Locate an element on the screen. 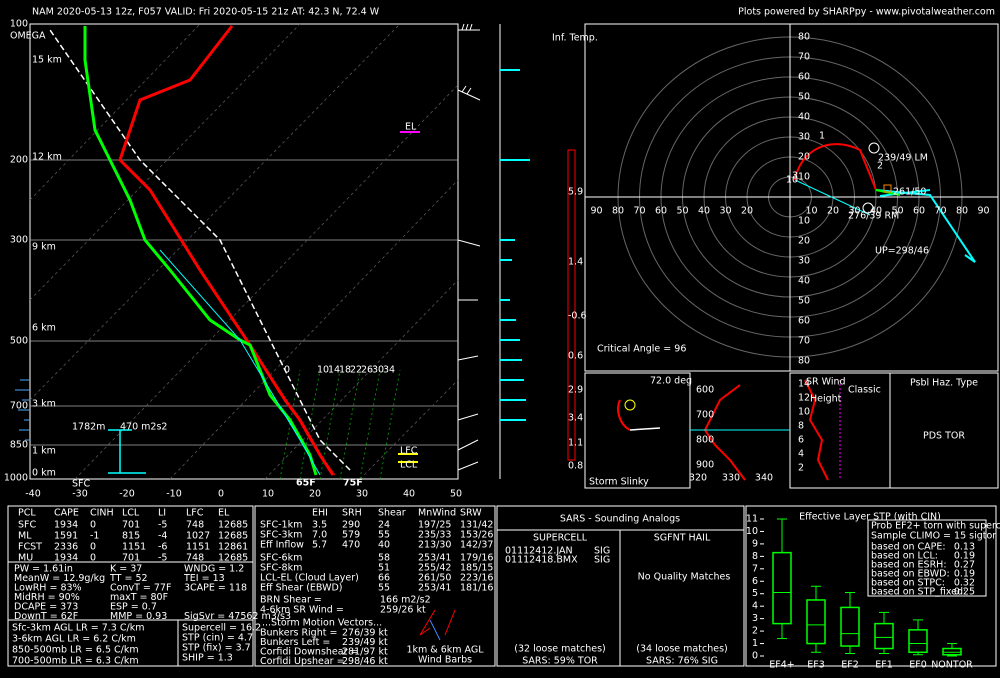 The width and height of the screenshot is (1000, 678). sr-height-tick: 8 is located at coordinates (801, 426).